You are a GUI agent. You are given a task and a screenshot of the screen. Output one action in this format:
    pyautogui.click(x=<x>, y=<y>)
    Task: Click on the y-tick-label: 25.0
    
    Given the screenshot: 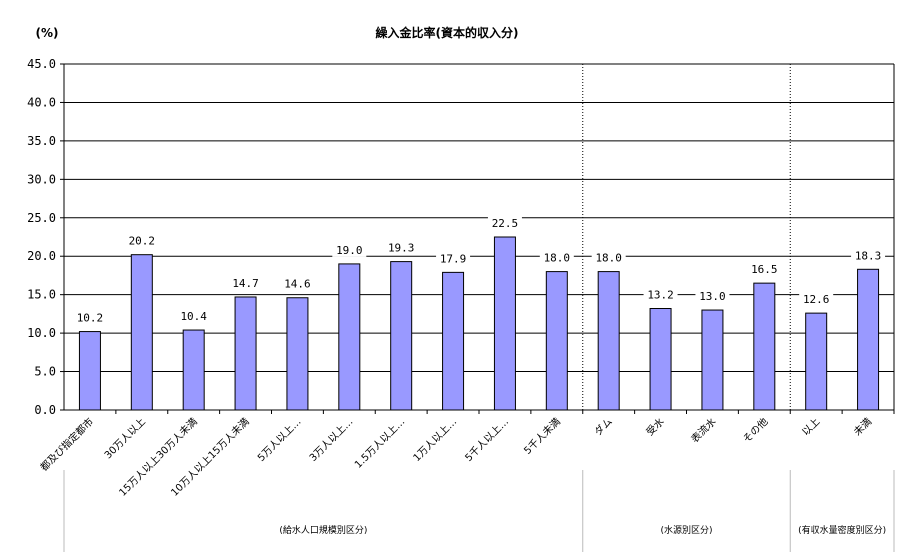 What is the action you would take?
    pyautogui.click(x=41, y=218)
    